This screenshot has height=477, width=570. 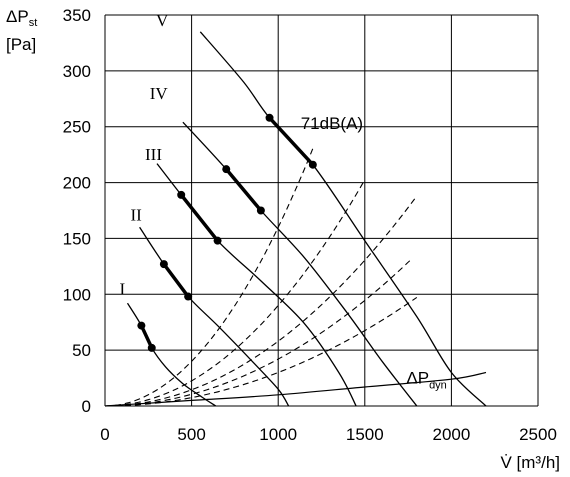 I want to click on y-tick-label: 300, so click(x=77, y=71).